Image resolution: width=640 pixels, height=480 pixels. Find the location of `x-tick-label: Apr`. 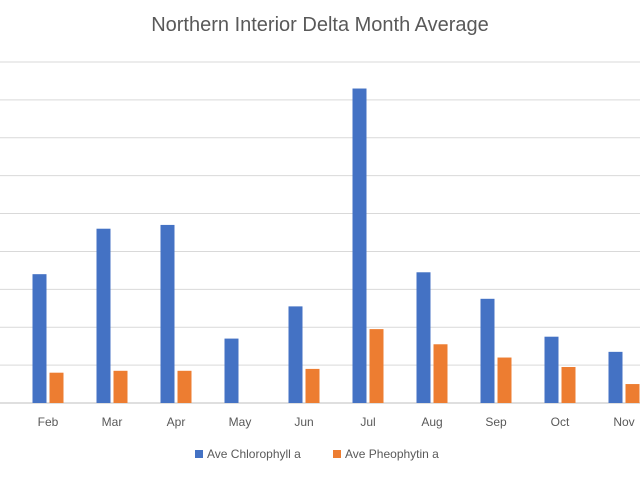

x-tick-label: Apr is located at coordinates (176, 422).